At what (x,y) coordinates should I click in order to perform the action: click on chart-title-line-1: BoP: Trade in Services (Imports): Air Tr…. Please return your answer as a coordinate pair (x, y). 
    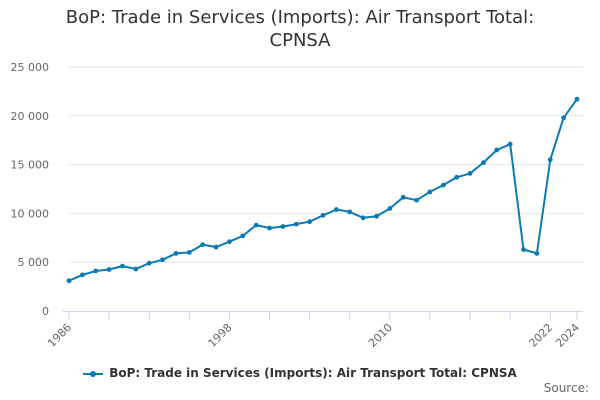
    Looking at the image, I should click on (300, 17).